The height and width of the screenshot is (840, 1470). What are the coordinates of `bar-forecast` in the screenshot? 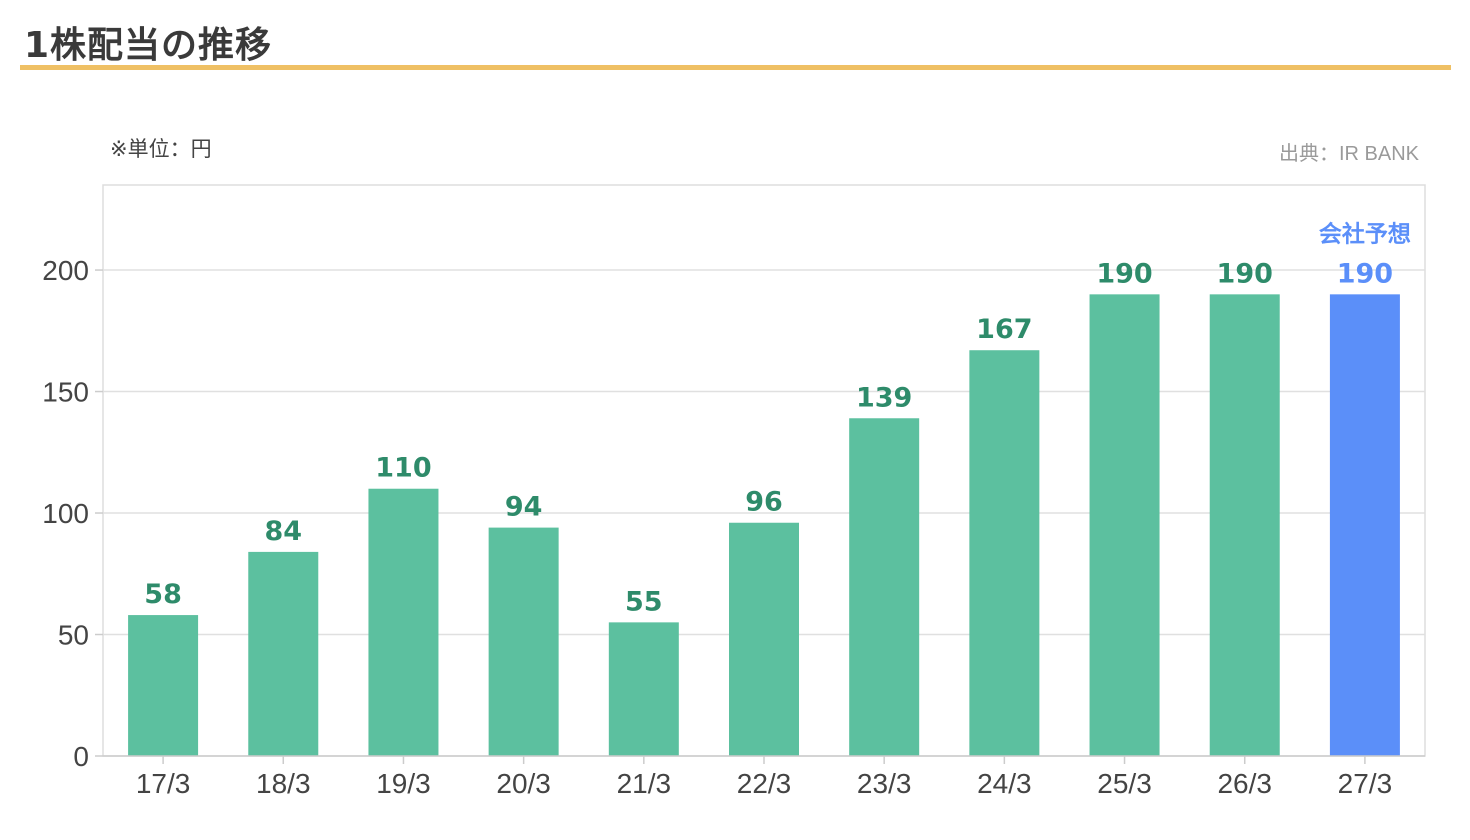 It's located at (1364, 525).